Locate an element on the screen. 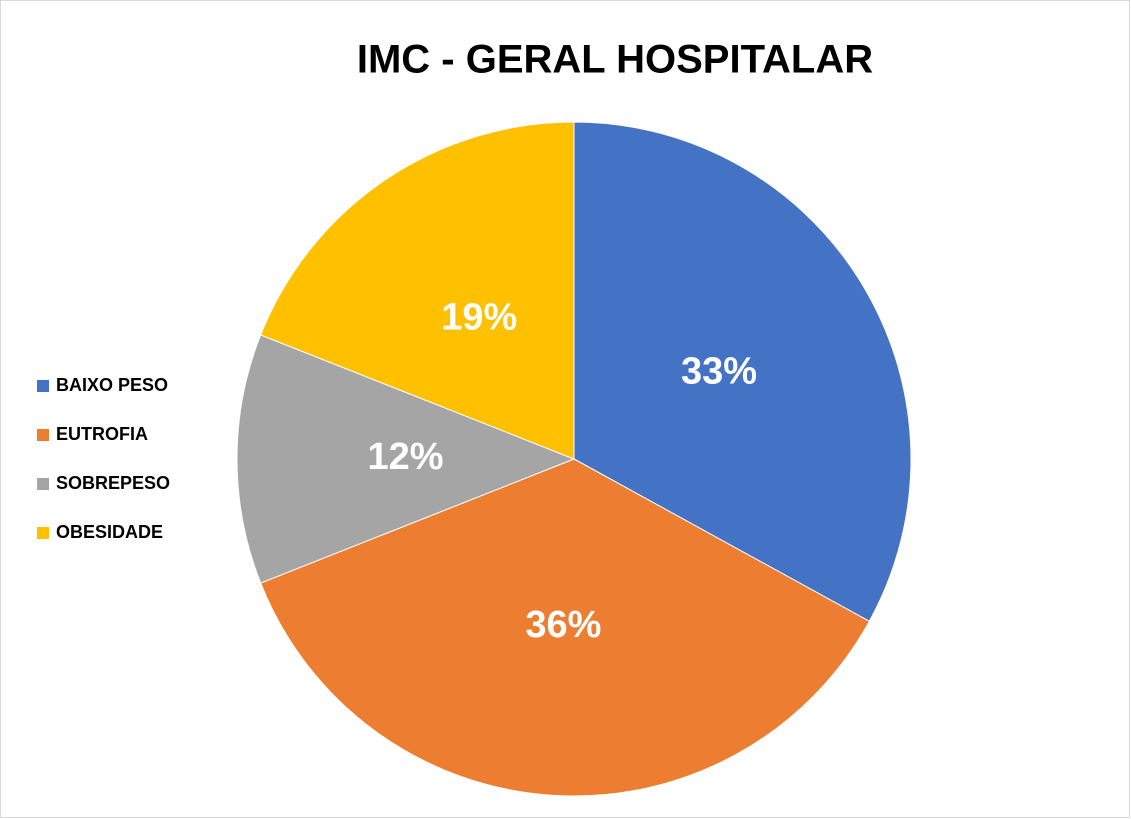 This screenshot has height=819, width=1131. chart-title: IMC - GERAL HOSPITALAR is located at coordinates (615, 60).